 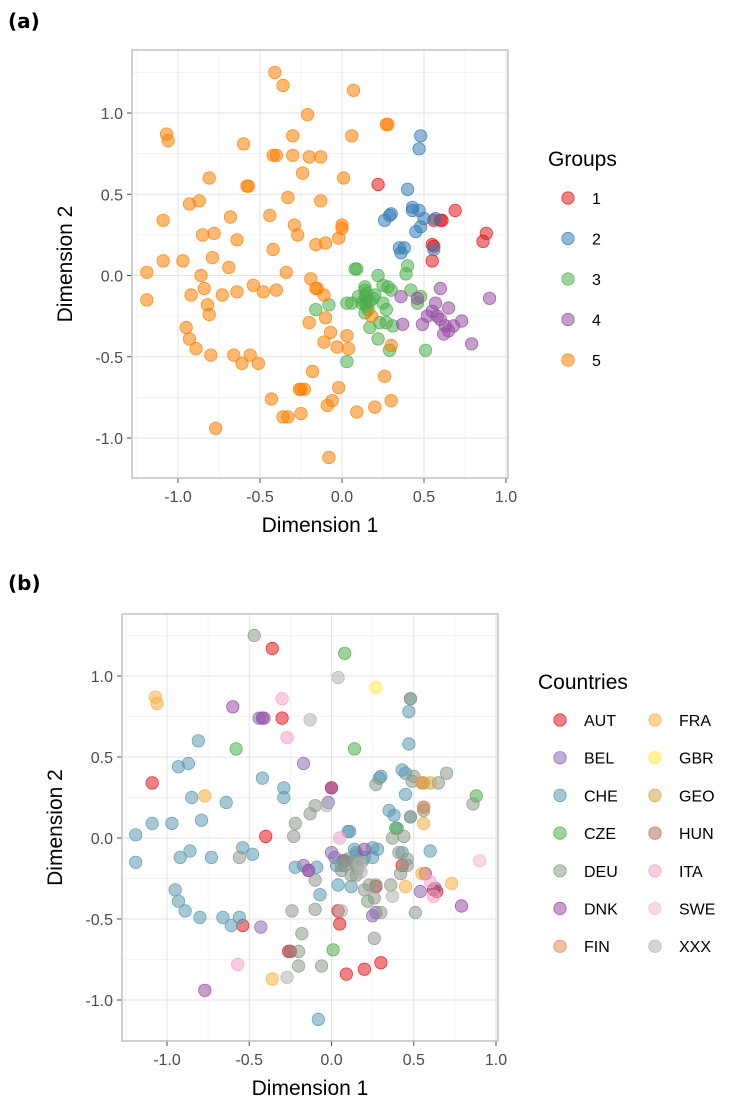 I want to click on x-tick-label: 1.0, so click(x=496, y=1060).